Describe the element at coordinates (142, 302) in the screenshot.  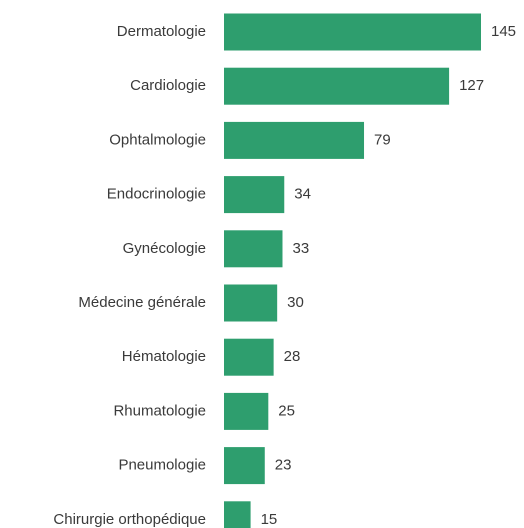
I see `category-label: Médecine générale` at that location.